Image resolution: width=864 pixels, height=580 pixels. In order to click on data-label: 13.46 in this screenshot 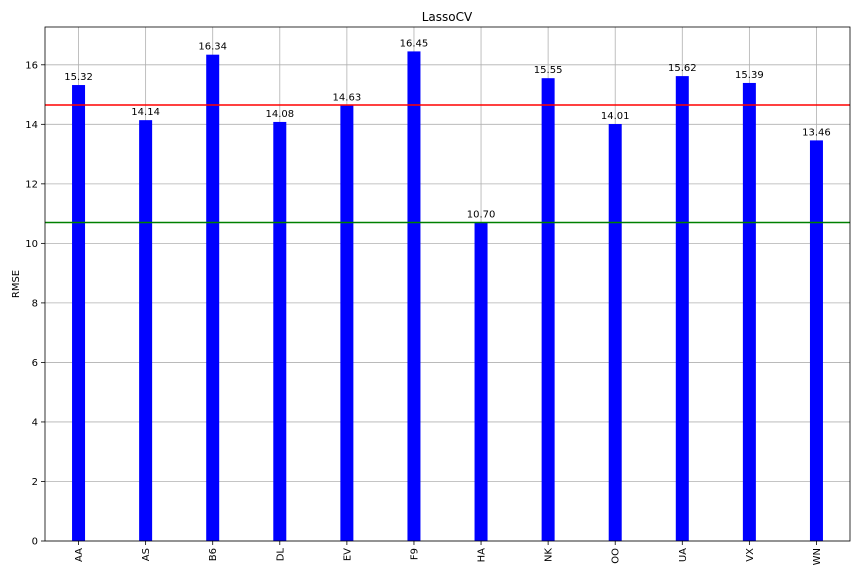, I will do `click(816, 132)`.